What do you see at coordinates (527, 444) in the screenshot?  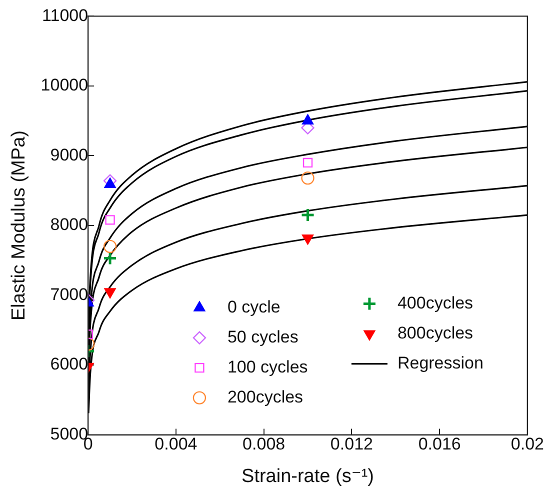 I see `x-tick-label: 0.02` at bounding box center [527, 444].